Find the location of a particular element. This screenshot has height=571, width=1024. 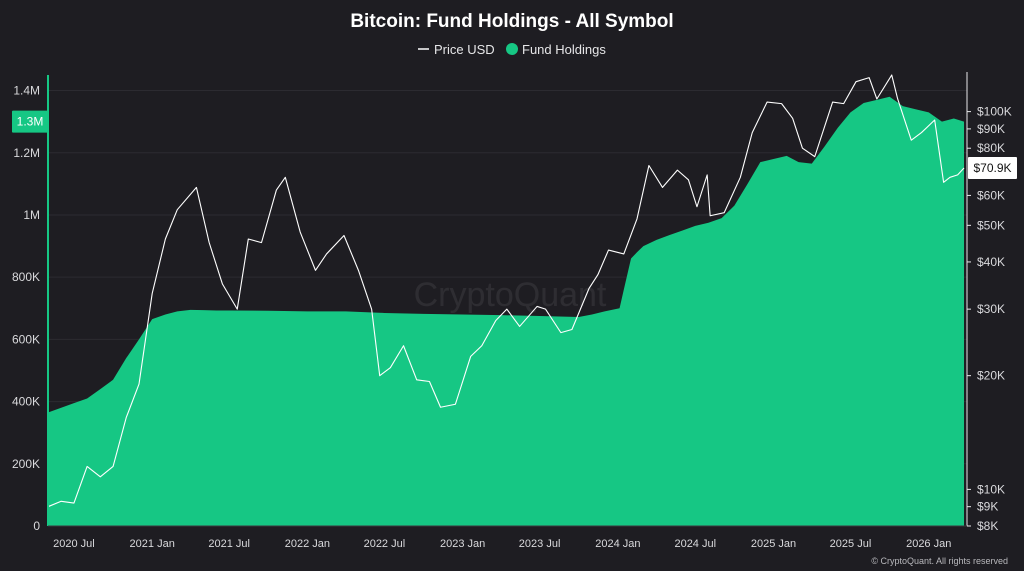

x-tick-label-9: 2025 Jan is located at coordinates (773, 544).